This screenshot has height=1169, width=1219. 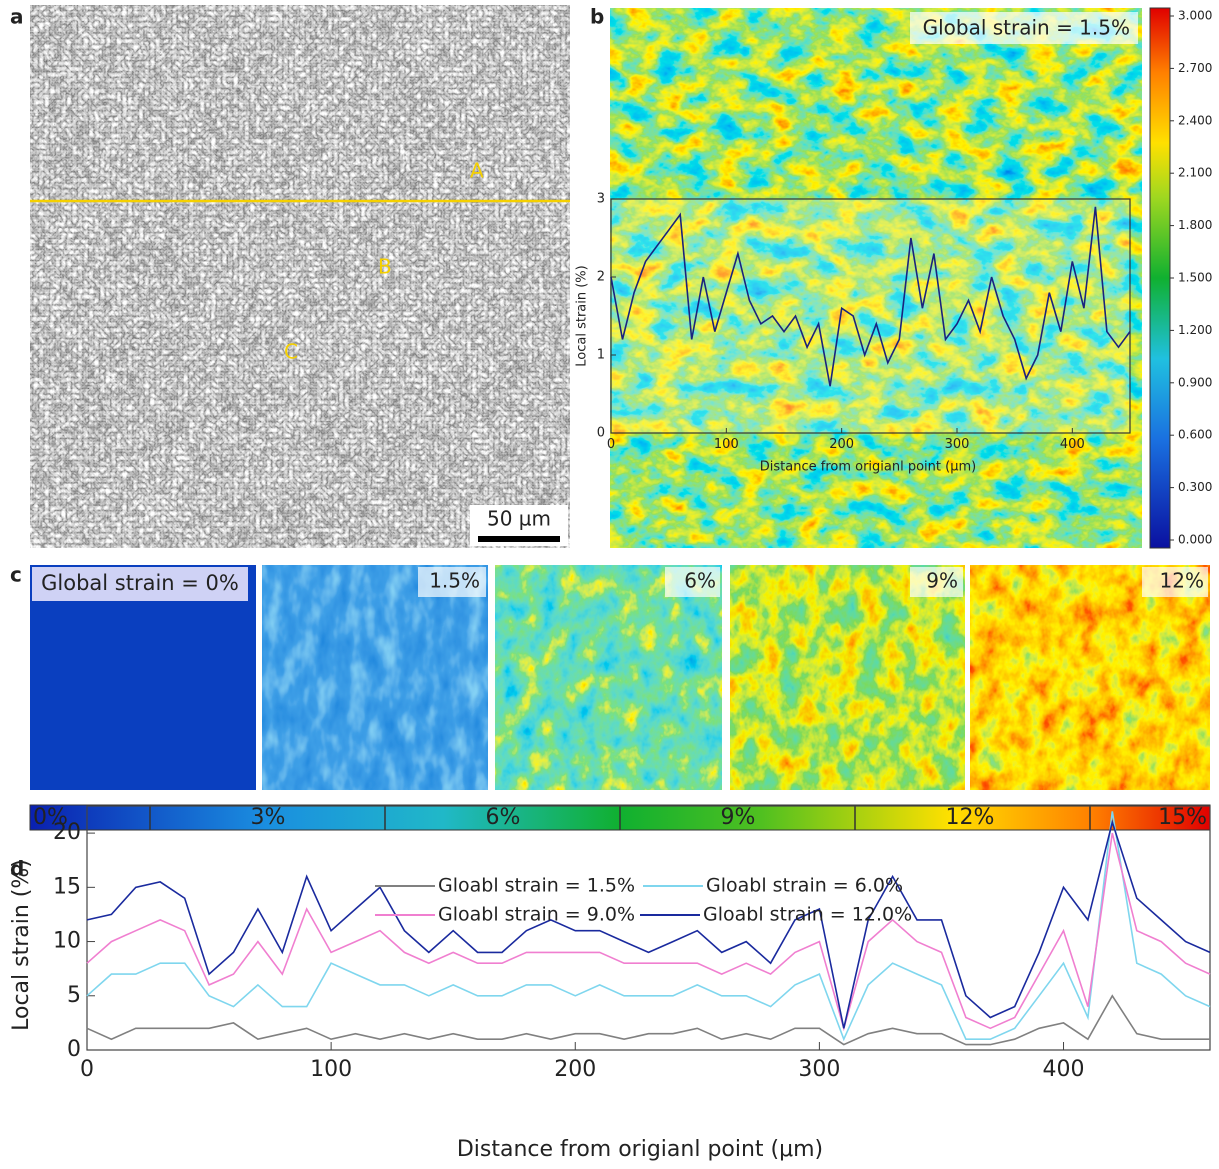 What do you see at coordinates (16, 575) in the screenshot?
I see `panel-label: c` at bounding box center [16, 575].